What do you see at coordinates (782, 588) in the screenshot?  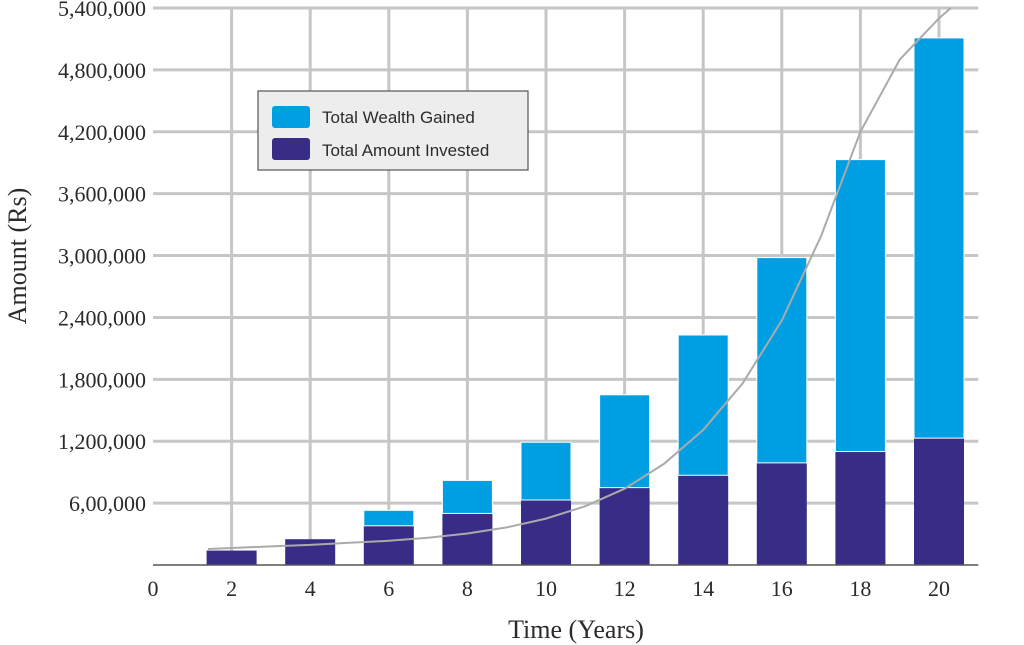 I see `x-tick-label: 16` at bounding box center [782, 588].